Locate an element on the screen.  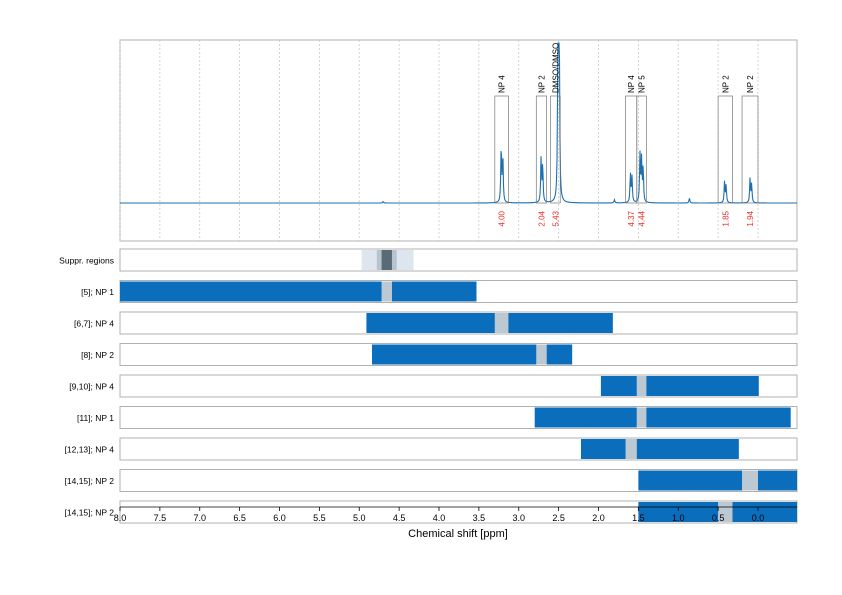
row-label-6: [12,13]; NP 4 is located at coordinates (90, 450).